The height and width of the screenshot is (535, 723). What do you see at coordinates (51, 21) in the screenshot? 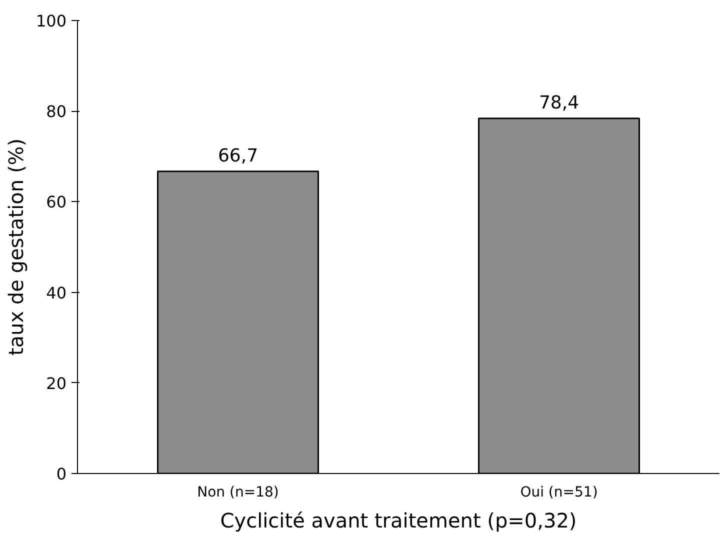
I see `y-tick-label: 100` at bounding box center [51, 21].